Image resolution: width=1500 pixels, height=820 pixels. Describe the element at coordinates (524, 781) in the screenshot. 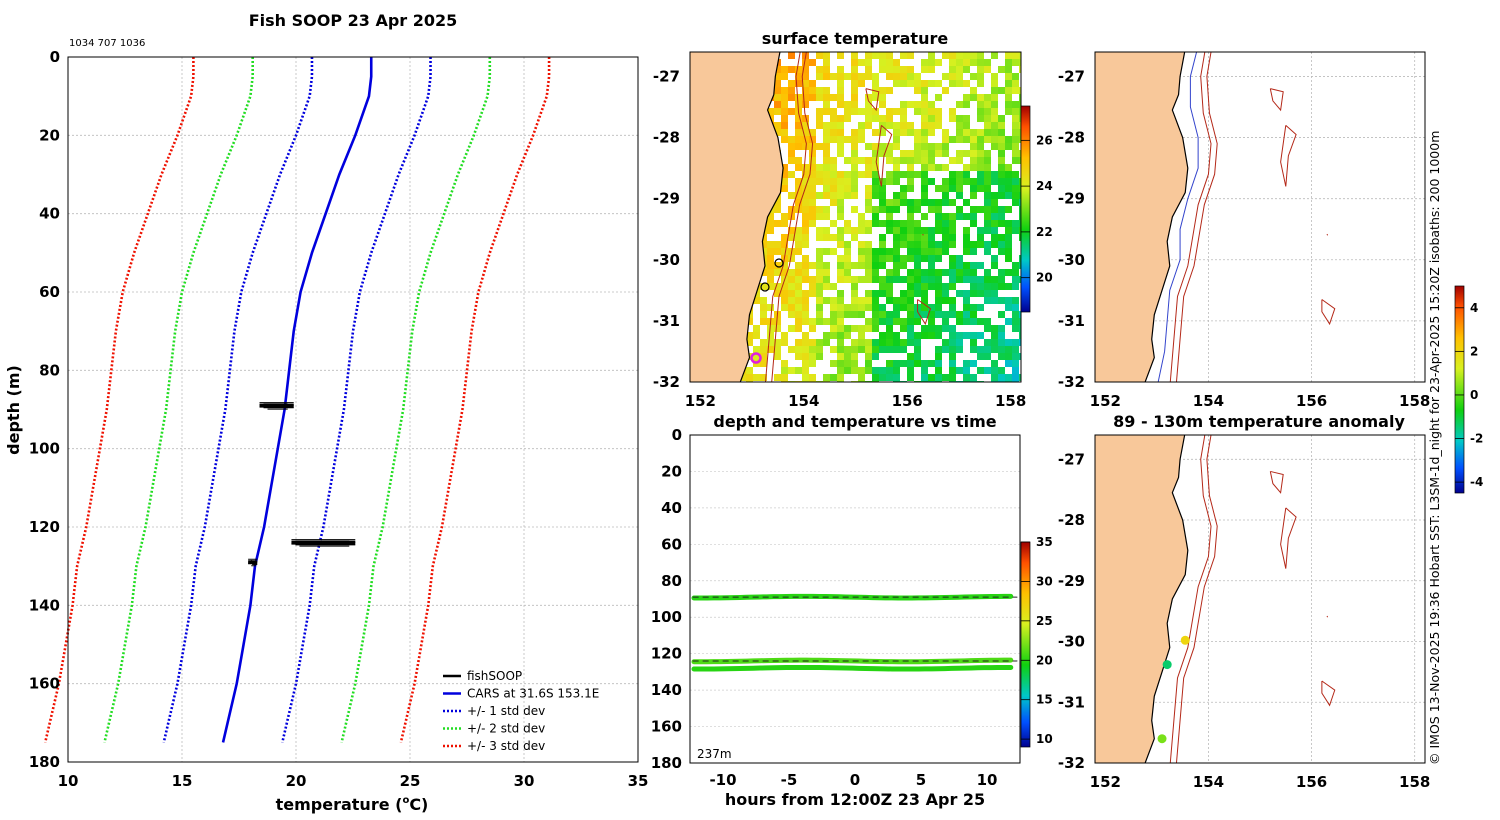

I see `x-tick-label: 30` at that location.